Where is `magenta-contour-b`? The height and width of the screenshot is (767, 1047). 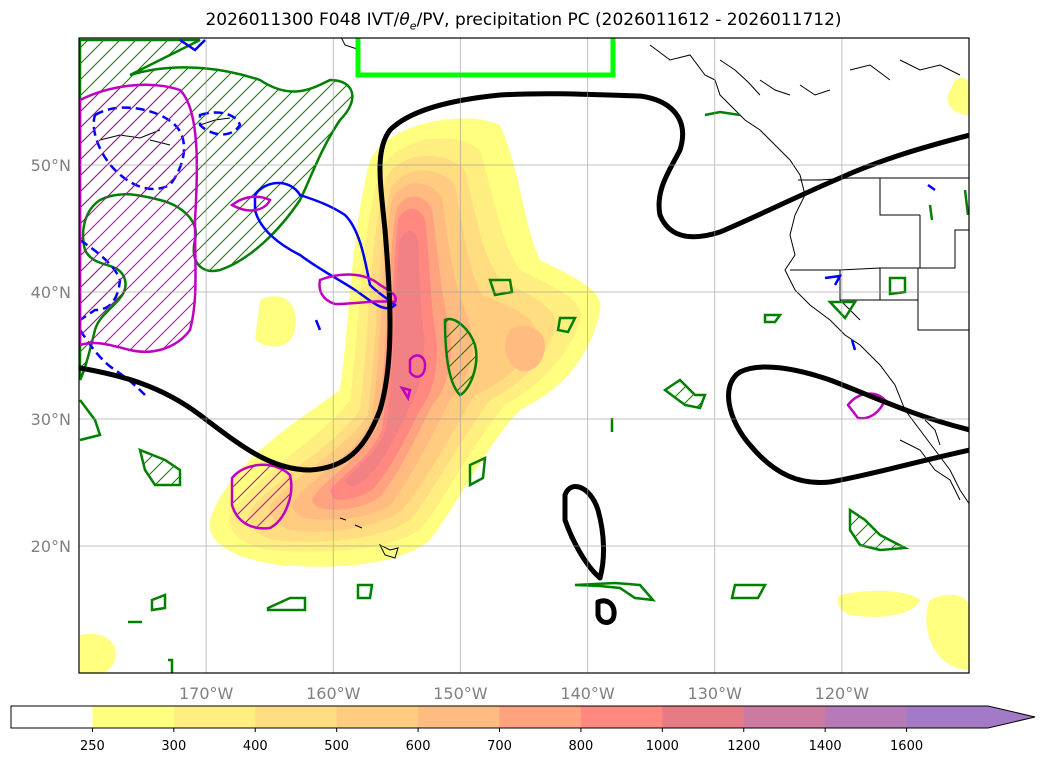
magenta-contour-b is located at coordinates (357, 289).